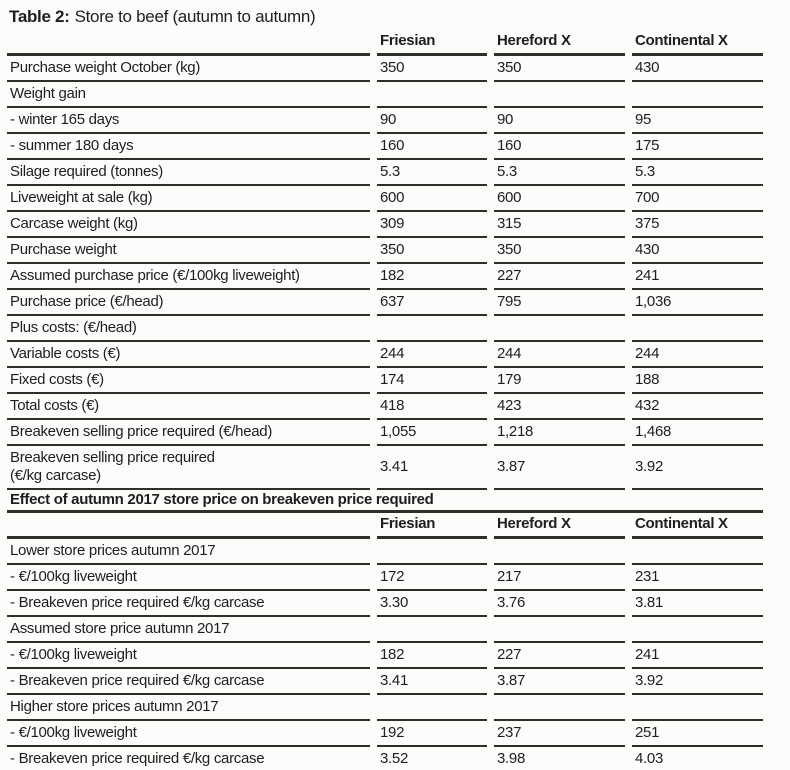 Image resolution: width=790 pixels, height=770 pixels. Describe the element at coordinates (559, 758) in the screenshot. I see `cell-value: 3.98` at that location.